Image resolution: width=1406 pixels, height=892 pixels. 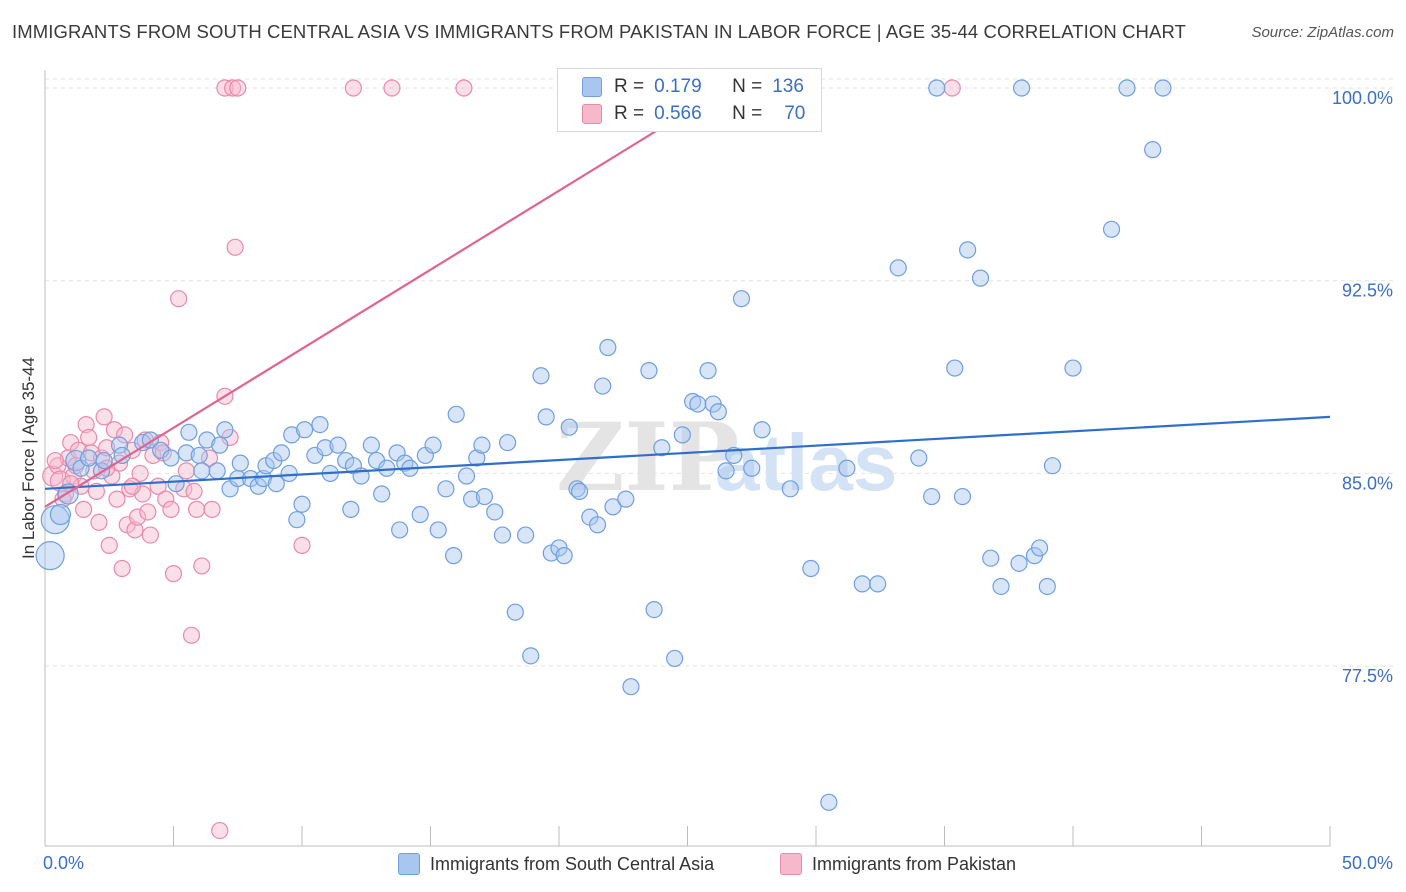 I want to click on legend-blue-label: Immigrants from South Central Asia, so click(x=572, y=863).